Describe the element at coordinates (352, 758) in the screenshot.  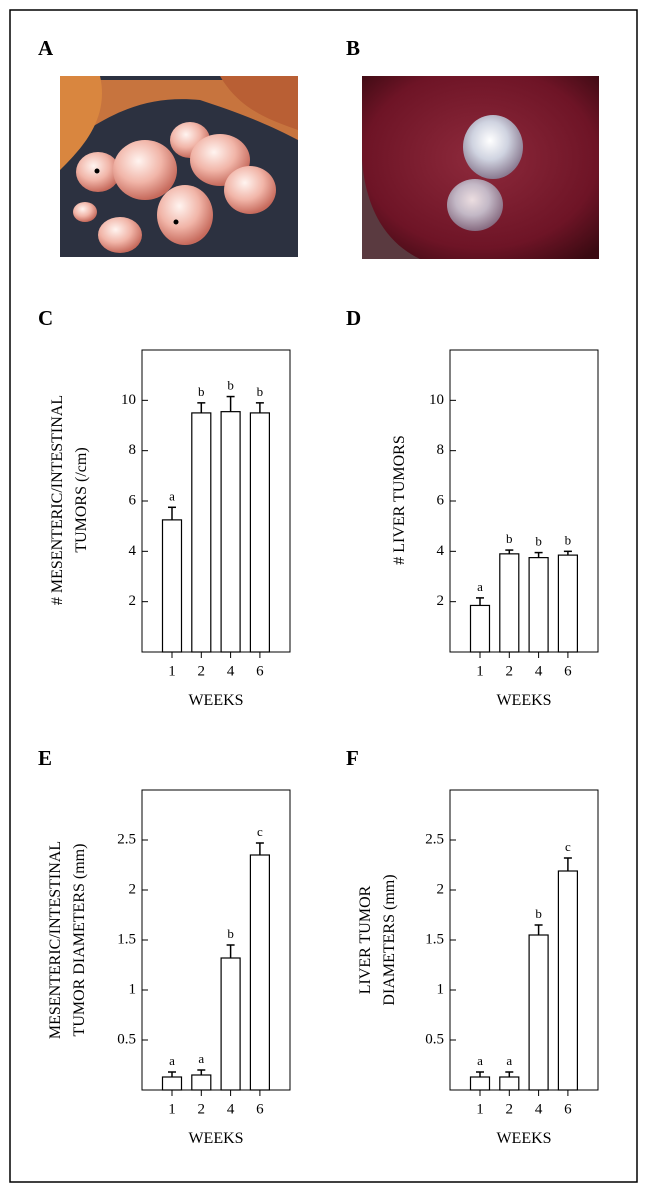
I see `panel-letter: F` at that location.